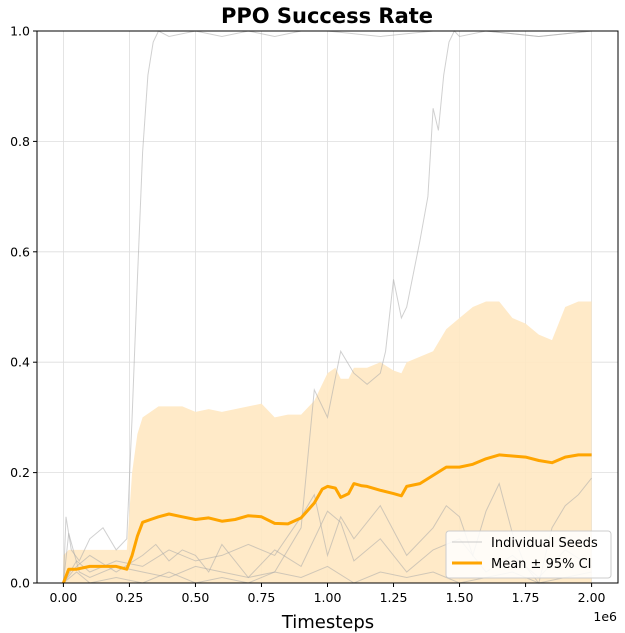  I want to click on x-tick-label: 0.50, so click(196, 597).